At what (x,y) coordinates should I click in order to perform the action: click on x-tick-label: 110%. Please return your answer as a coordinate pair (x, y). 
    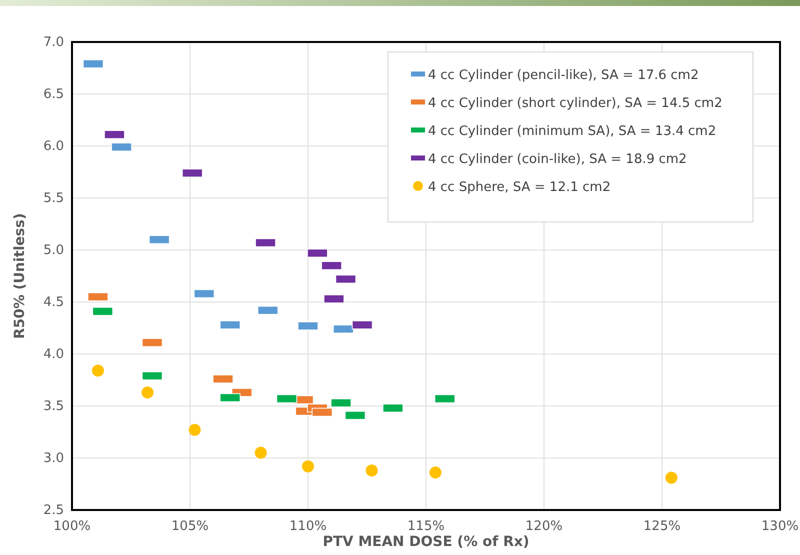
    Looking at the image, I should click on (308, 526).